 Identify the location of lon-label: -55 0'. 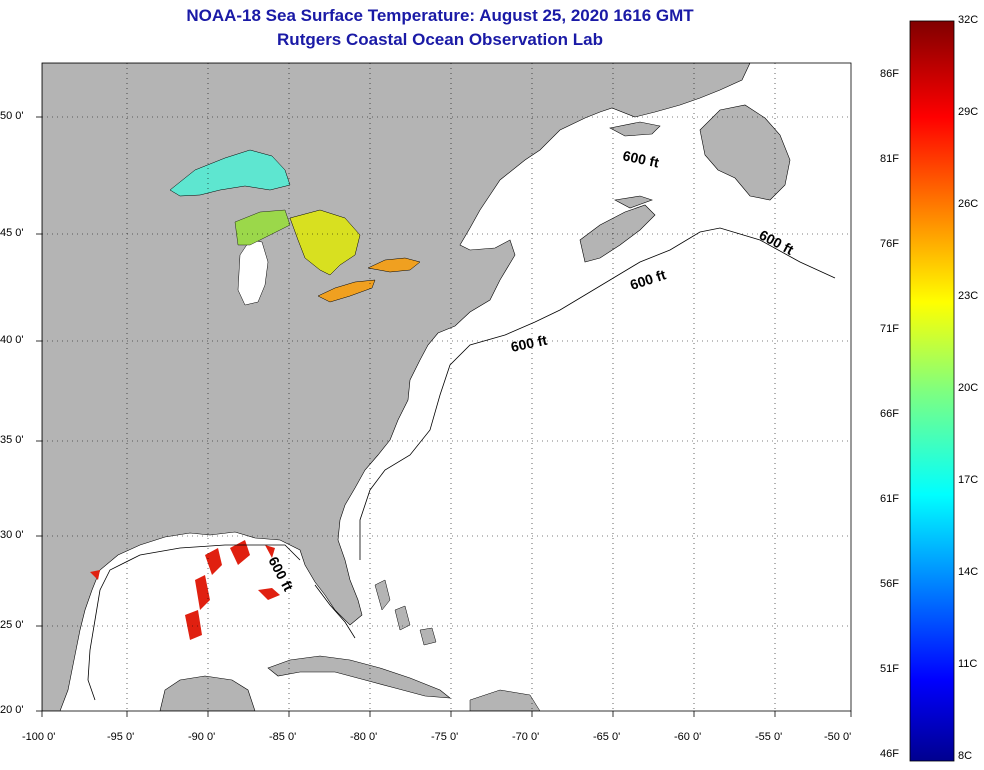
(769, 737).